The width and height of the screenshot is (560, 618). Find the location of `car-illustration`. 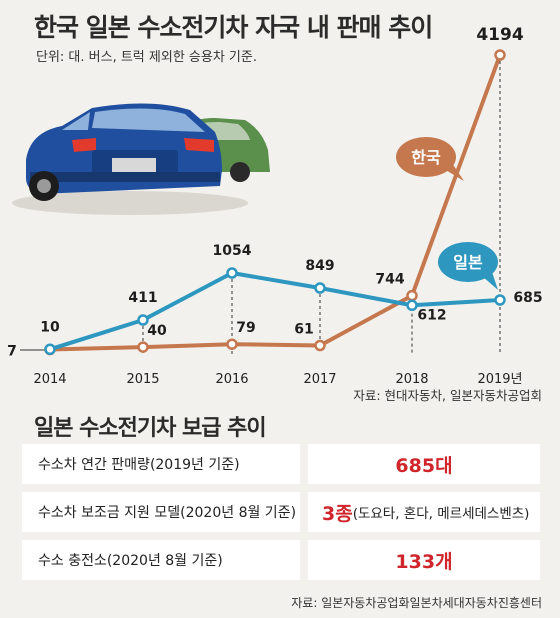

car-illustration is located at coordinates (141, 159).